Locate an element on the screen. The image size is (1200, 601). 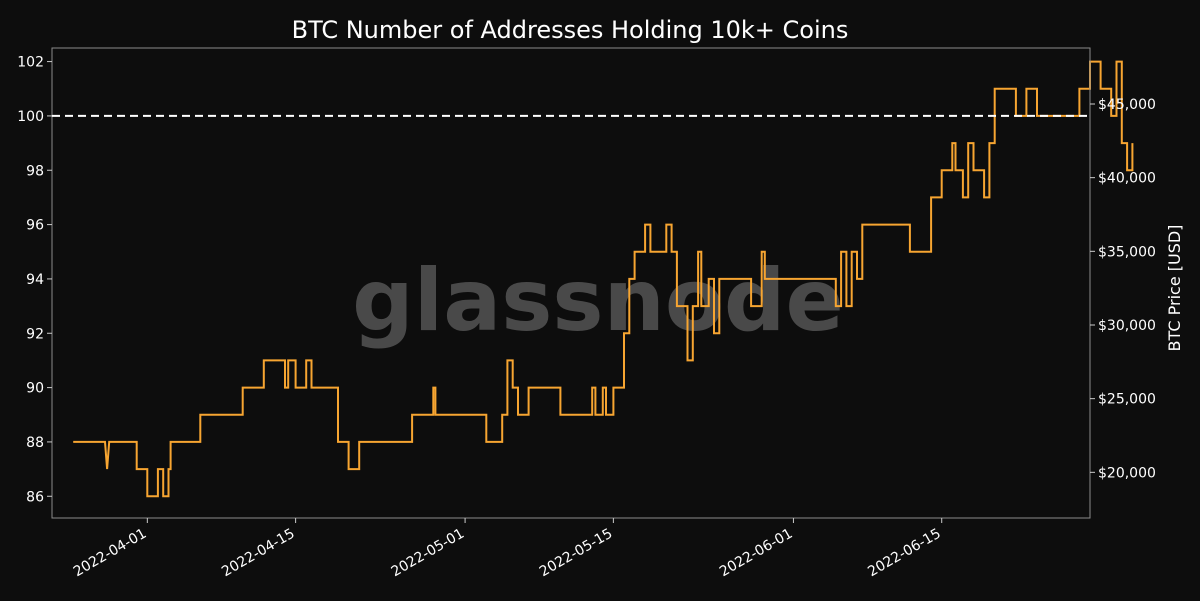
y-tick-label: 94 is located at coordinates (35, 280).